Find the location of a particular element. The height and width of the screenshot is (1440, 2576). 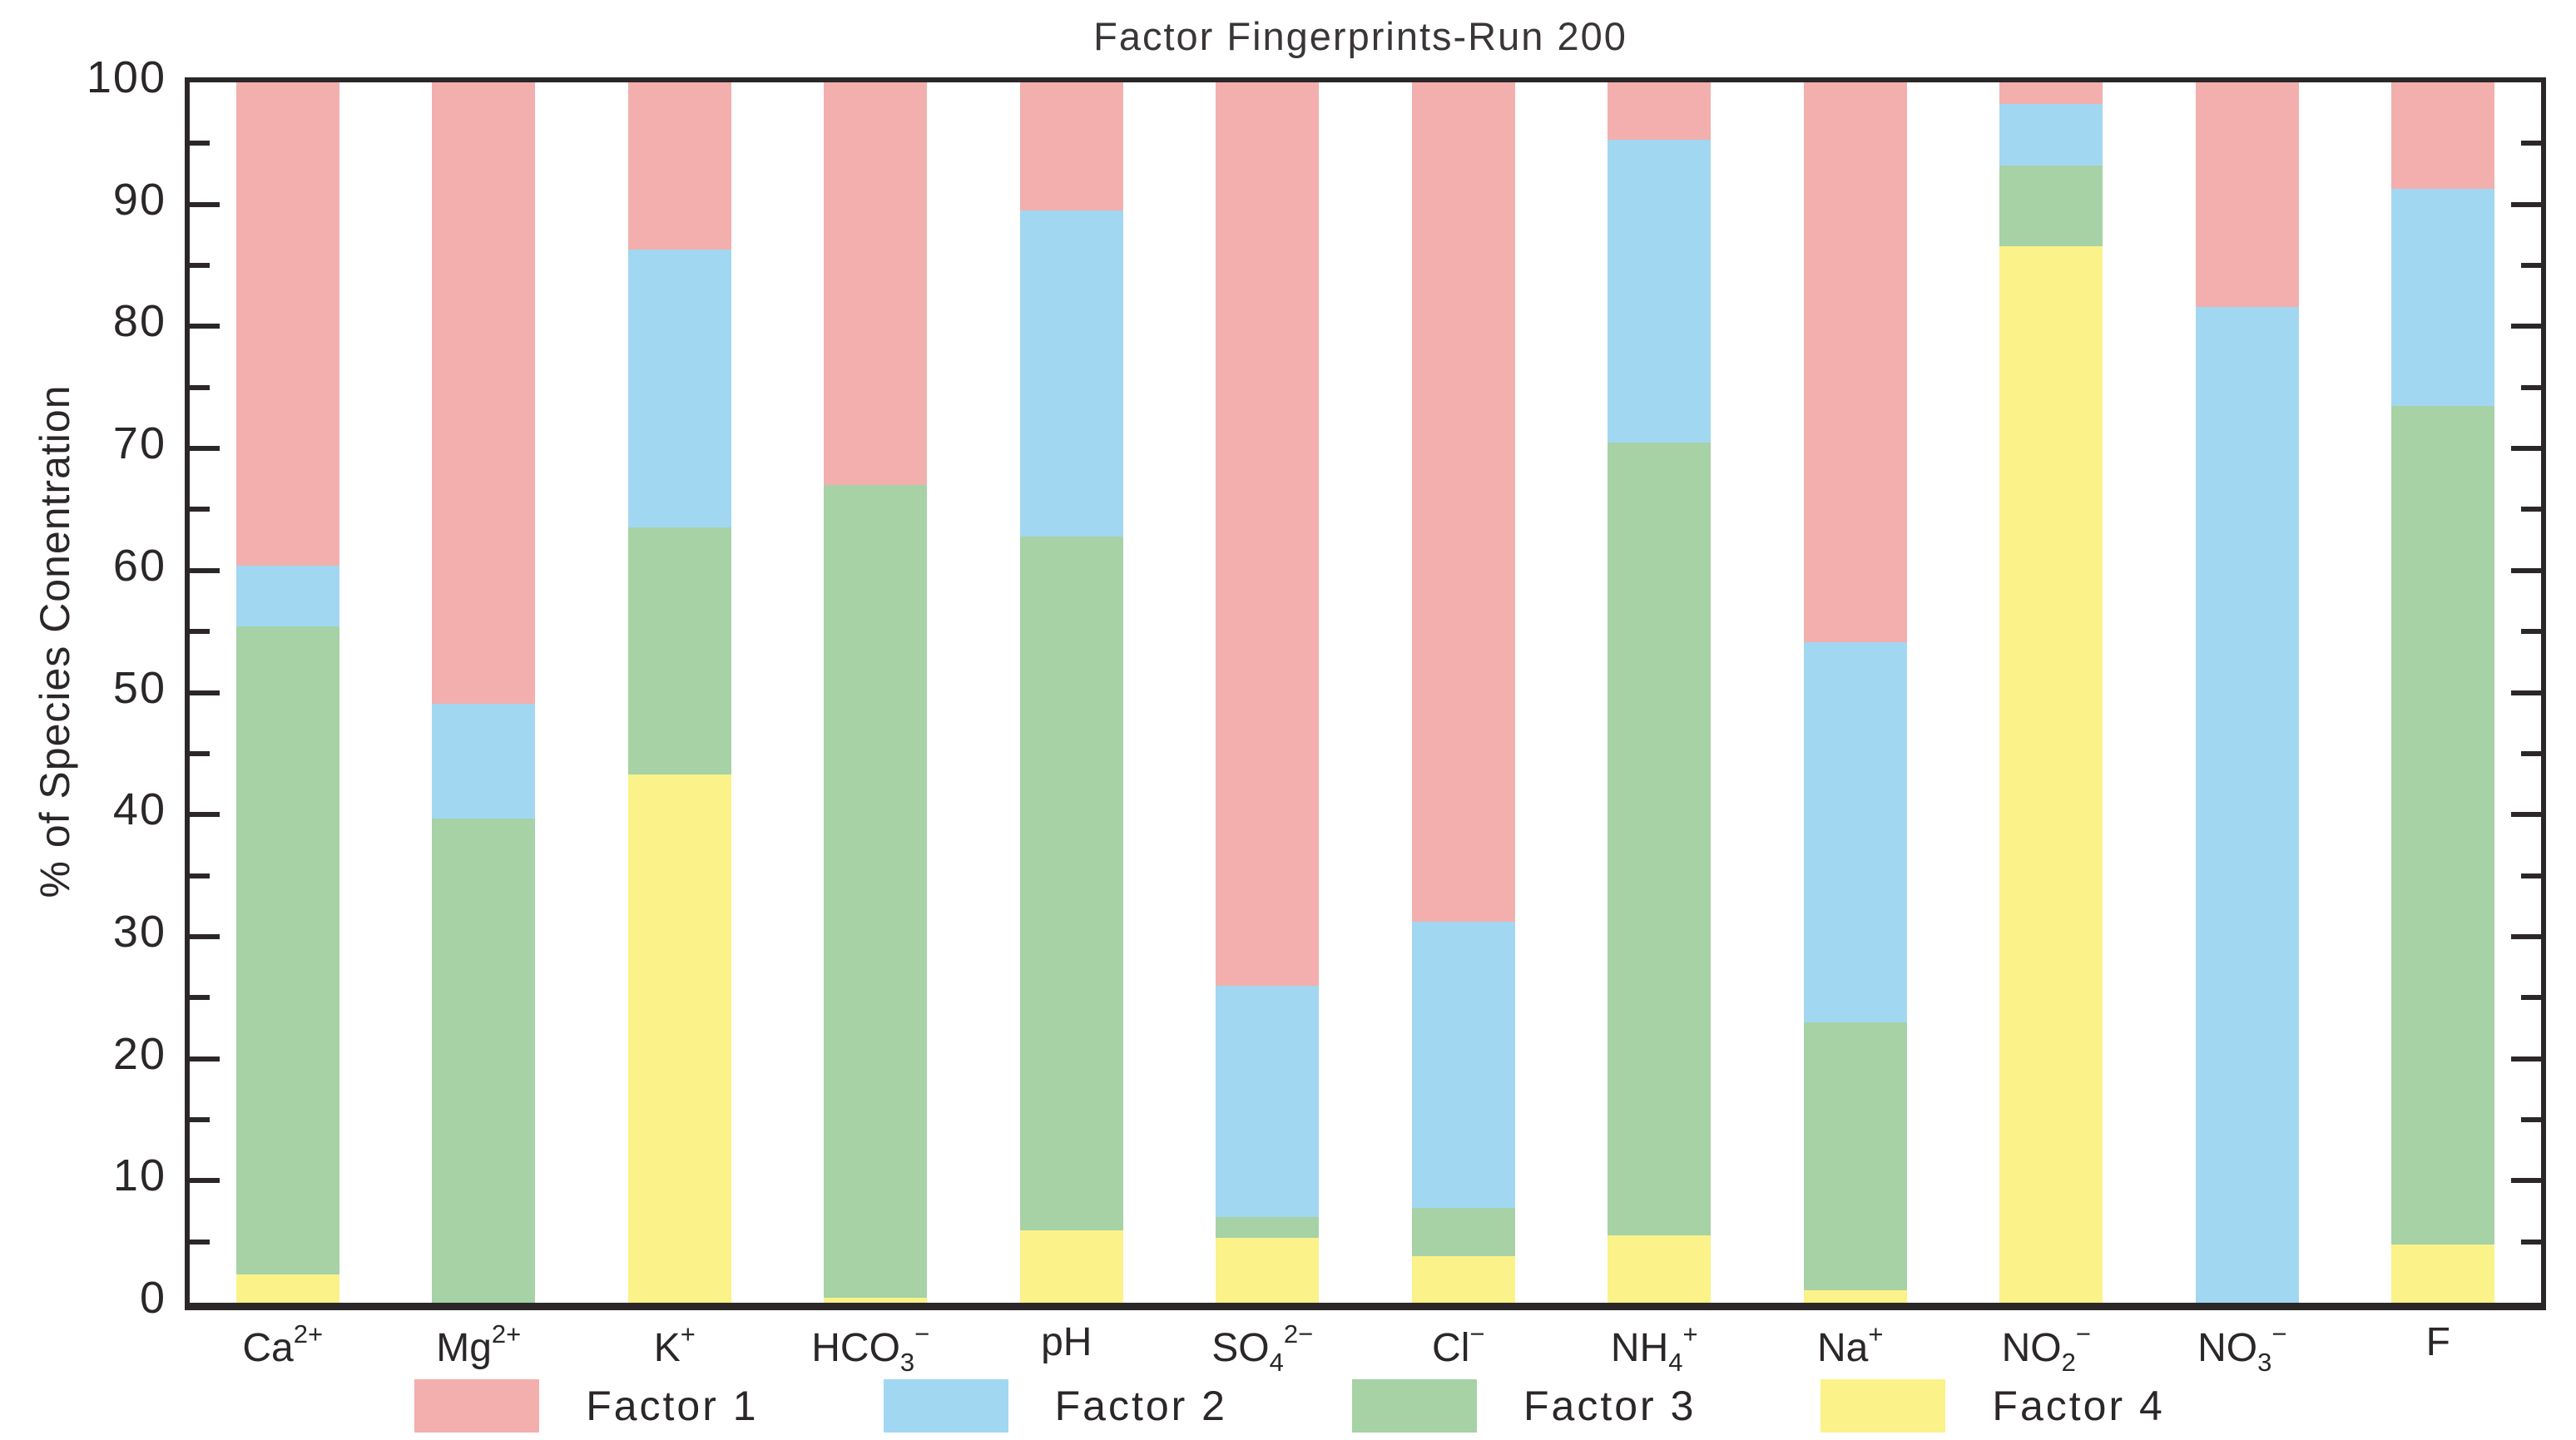

x-label-K: K+ is located at coordinates (674, 1344).